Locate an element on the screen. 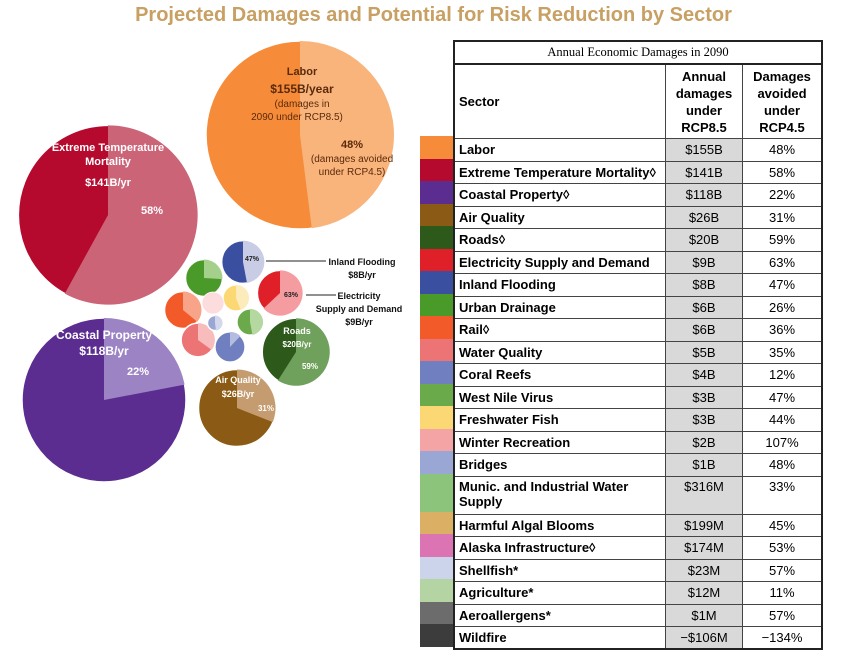  table-row: Aeroallergens* $1M 57% is located at coordinates (638, 615).